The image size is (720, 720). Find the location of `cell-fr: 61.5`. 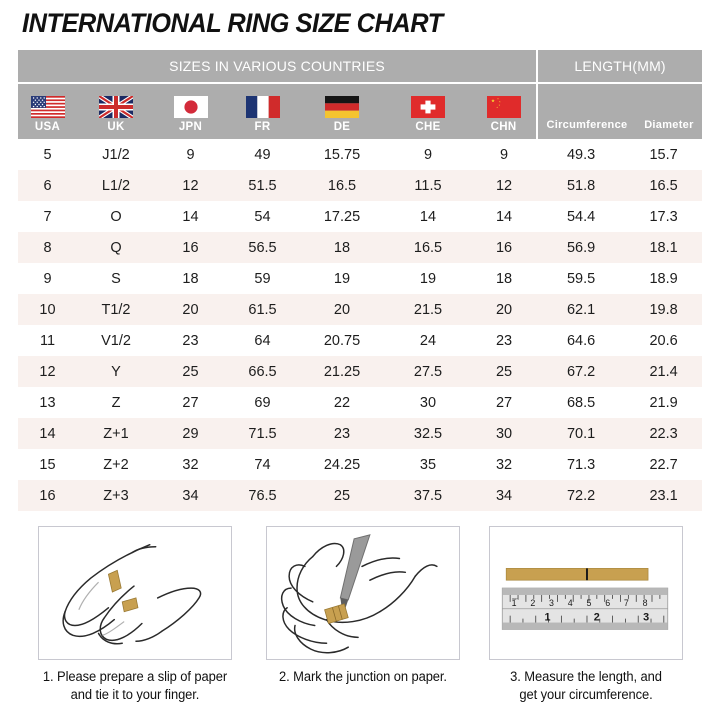

cell-fr: 61.5 is located at coordinates (262, 309).